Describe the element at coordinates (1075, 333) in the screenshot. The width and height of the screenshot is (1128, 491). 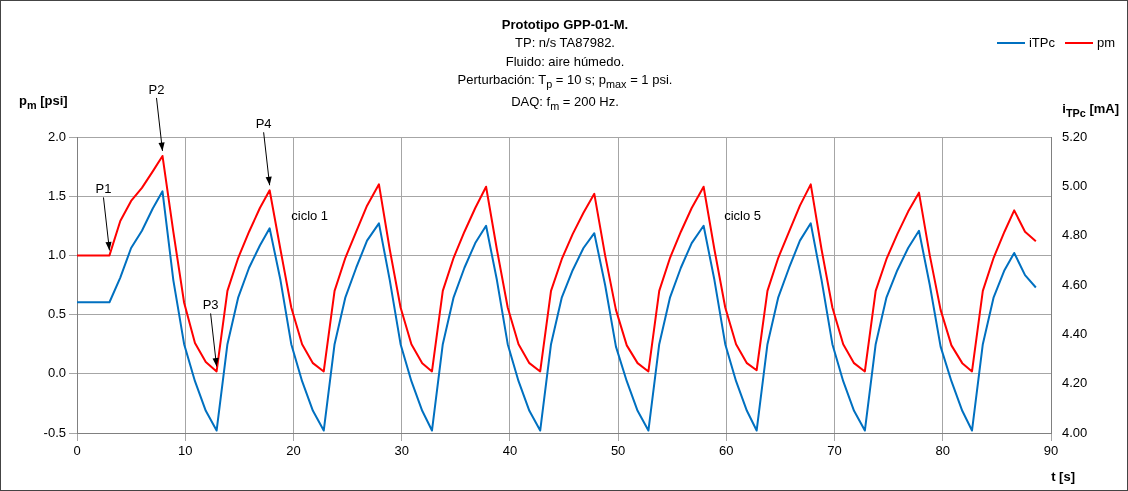
I see `y2-tick-label: 4.40` at that location.